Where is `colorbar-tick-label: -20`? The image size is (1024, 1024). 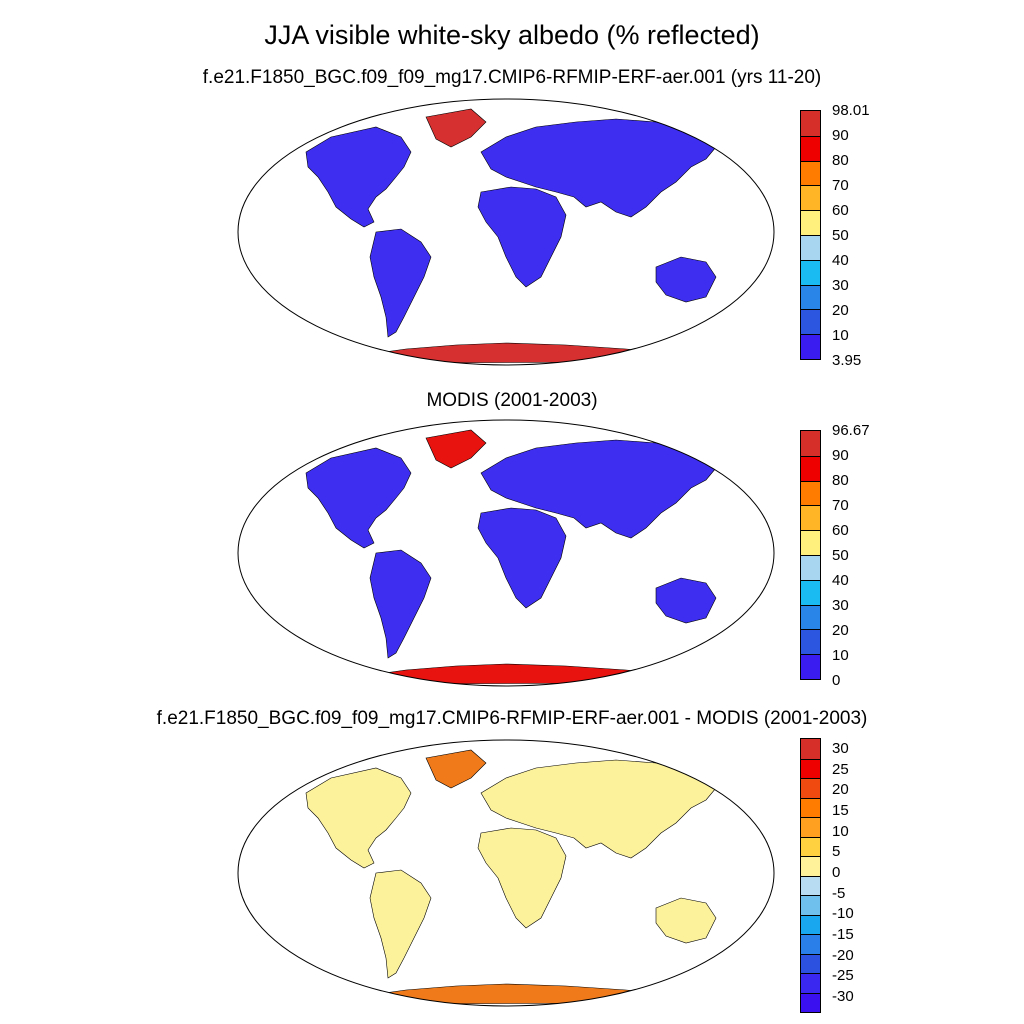
colorbar-tick-label: -20 is located at coordinates (843, 955).